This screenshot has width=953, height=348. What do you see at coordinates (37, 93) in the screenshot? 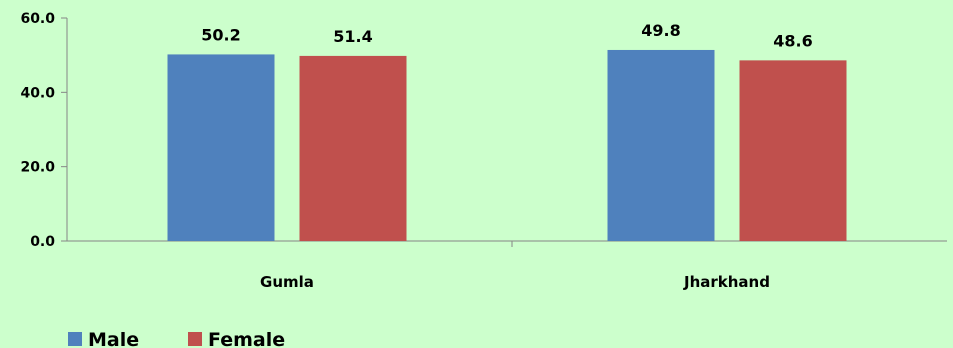
I see `y-tick-label: 40.0` at bounding box center [37, 93].